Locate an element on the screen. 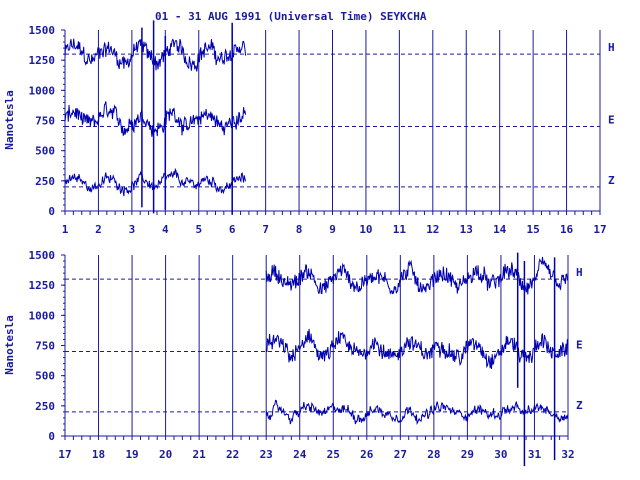 The width and height of the screenshot is (640, 480). x-tick-label: 14 is located at coordinates (500, 229).